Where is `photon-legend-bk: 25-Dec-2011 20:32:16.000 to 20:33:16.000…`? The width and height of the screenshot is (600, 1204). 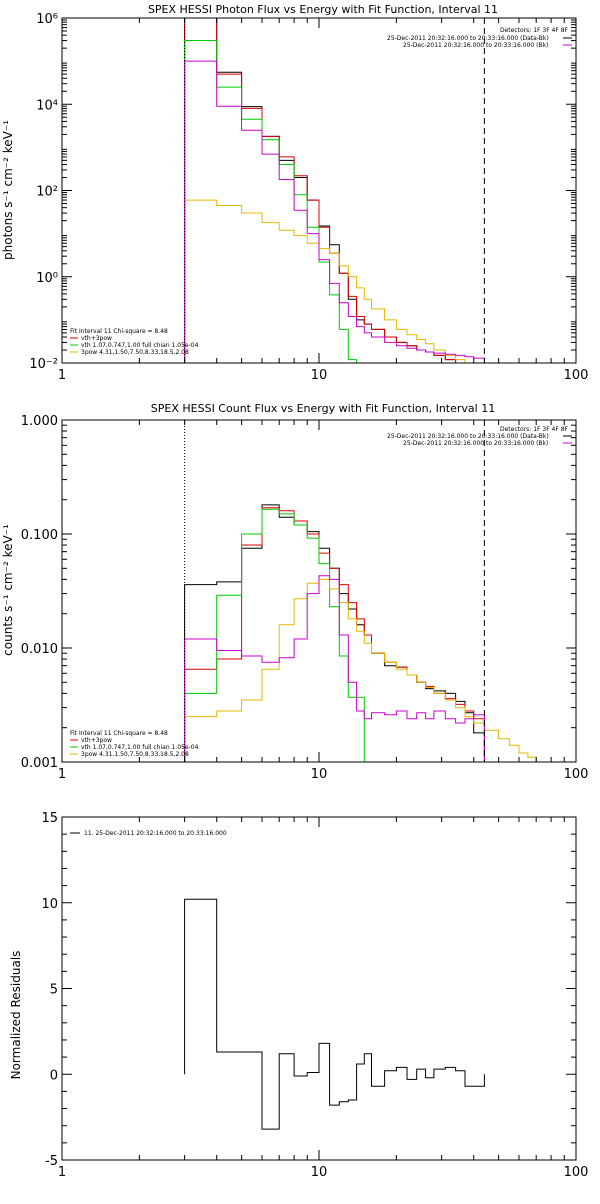
photon-legend-bk: 25-Dec-2011 20:32:16.000 to 20:33:16.000… is located at coordinates (475, 45).